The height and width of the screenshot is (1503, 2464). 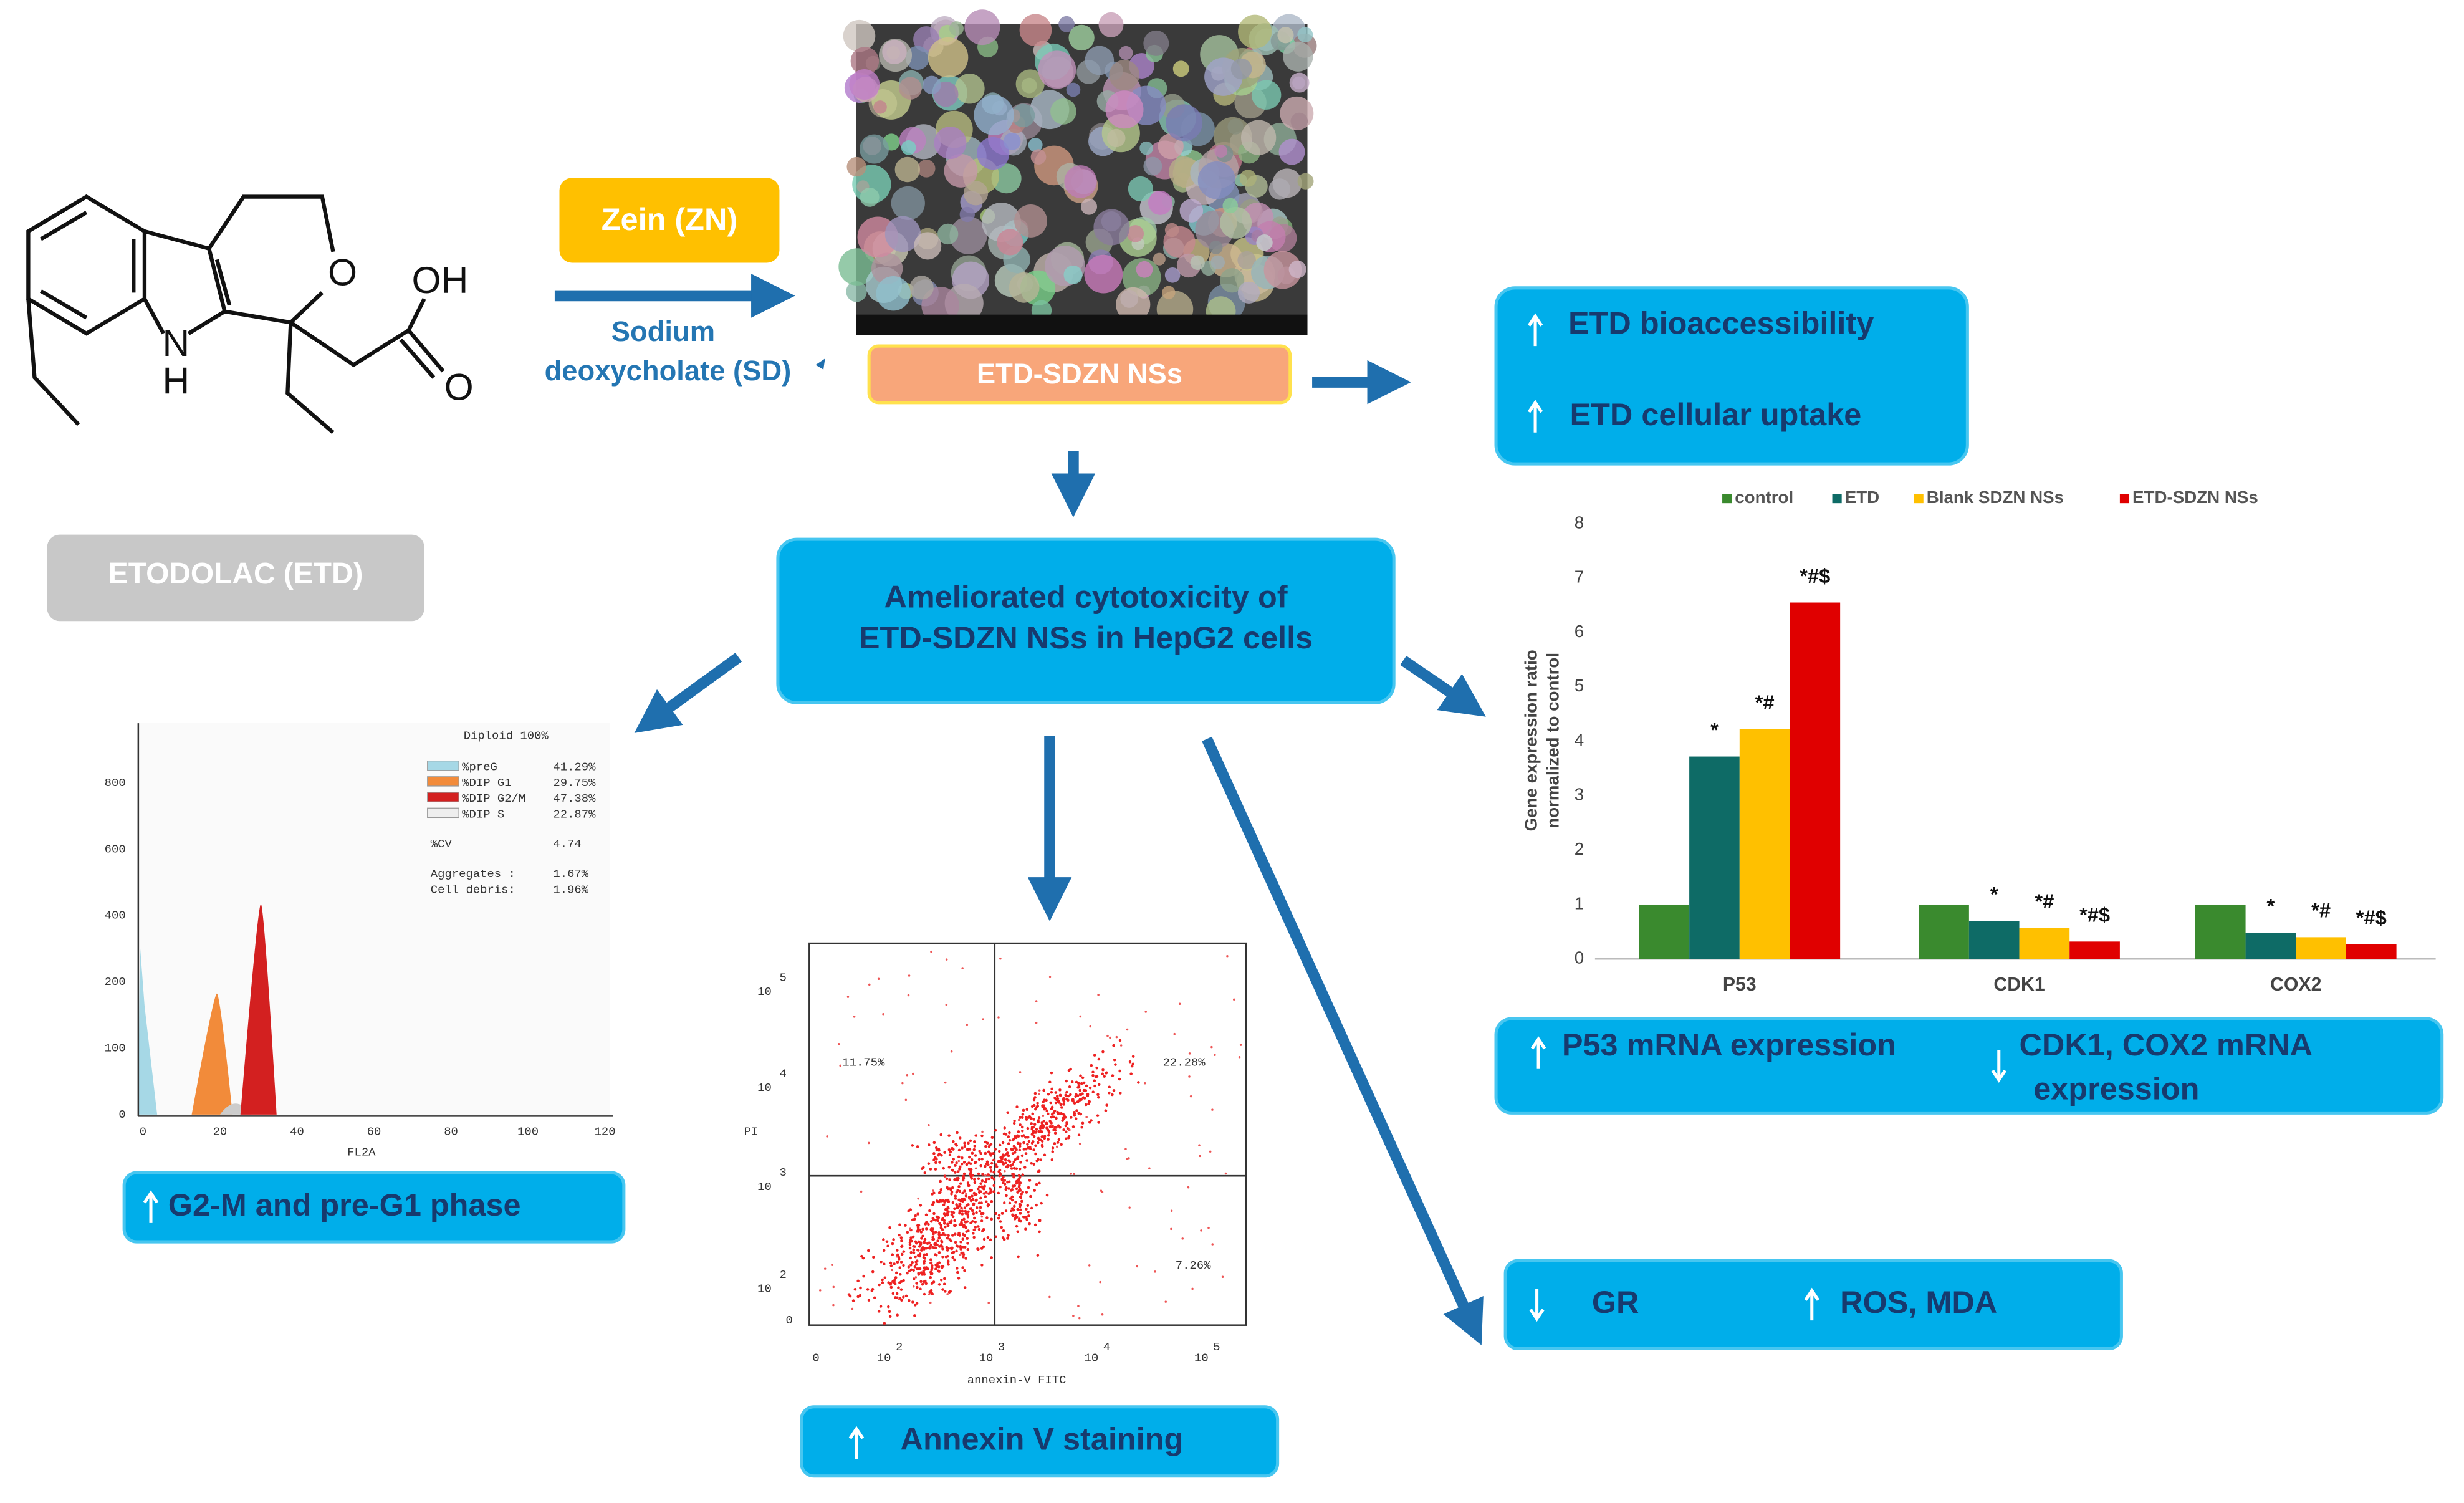 What do you see at coordinates (782, 1172) in the screenshot?
I see `y-tick-label: 3` at bounding box center [782, 1172].